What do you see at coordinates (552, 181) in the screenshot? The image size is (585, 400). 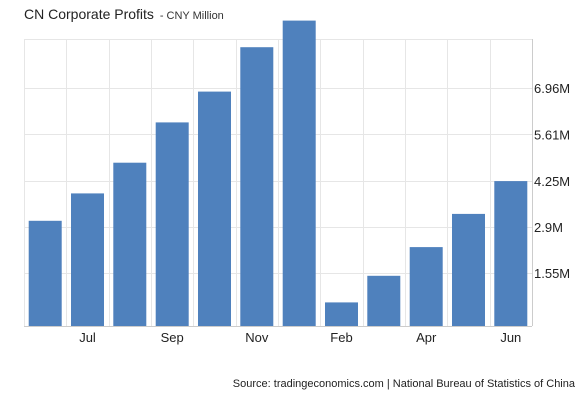 I see `y-tick-label: 4.25M` at bounding box center [552, 181].